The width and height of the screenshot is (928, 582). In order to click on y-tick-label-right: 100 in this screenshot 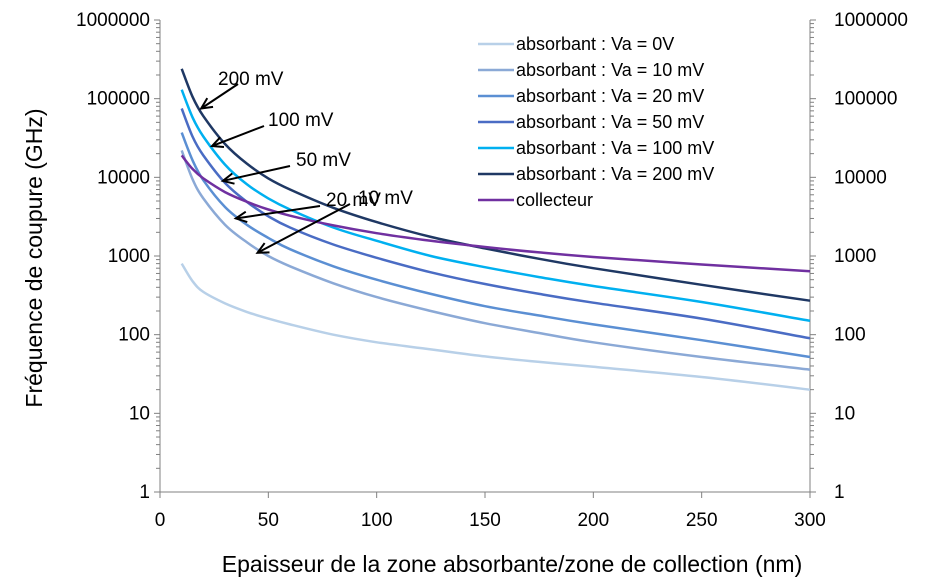, I will do `click(850, 335)`.